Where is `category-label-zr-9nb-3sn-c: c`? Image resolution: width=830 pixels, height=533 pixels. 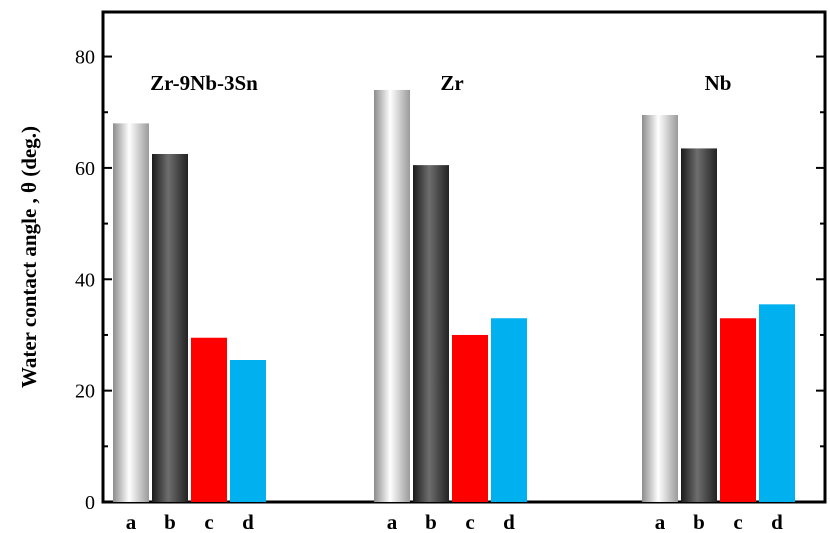
category-label-zr-9nb-3sn-c: c is located at coordinates (208, 521).